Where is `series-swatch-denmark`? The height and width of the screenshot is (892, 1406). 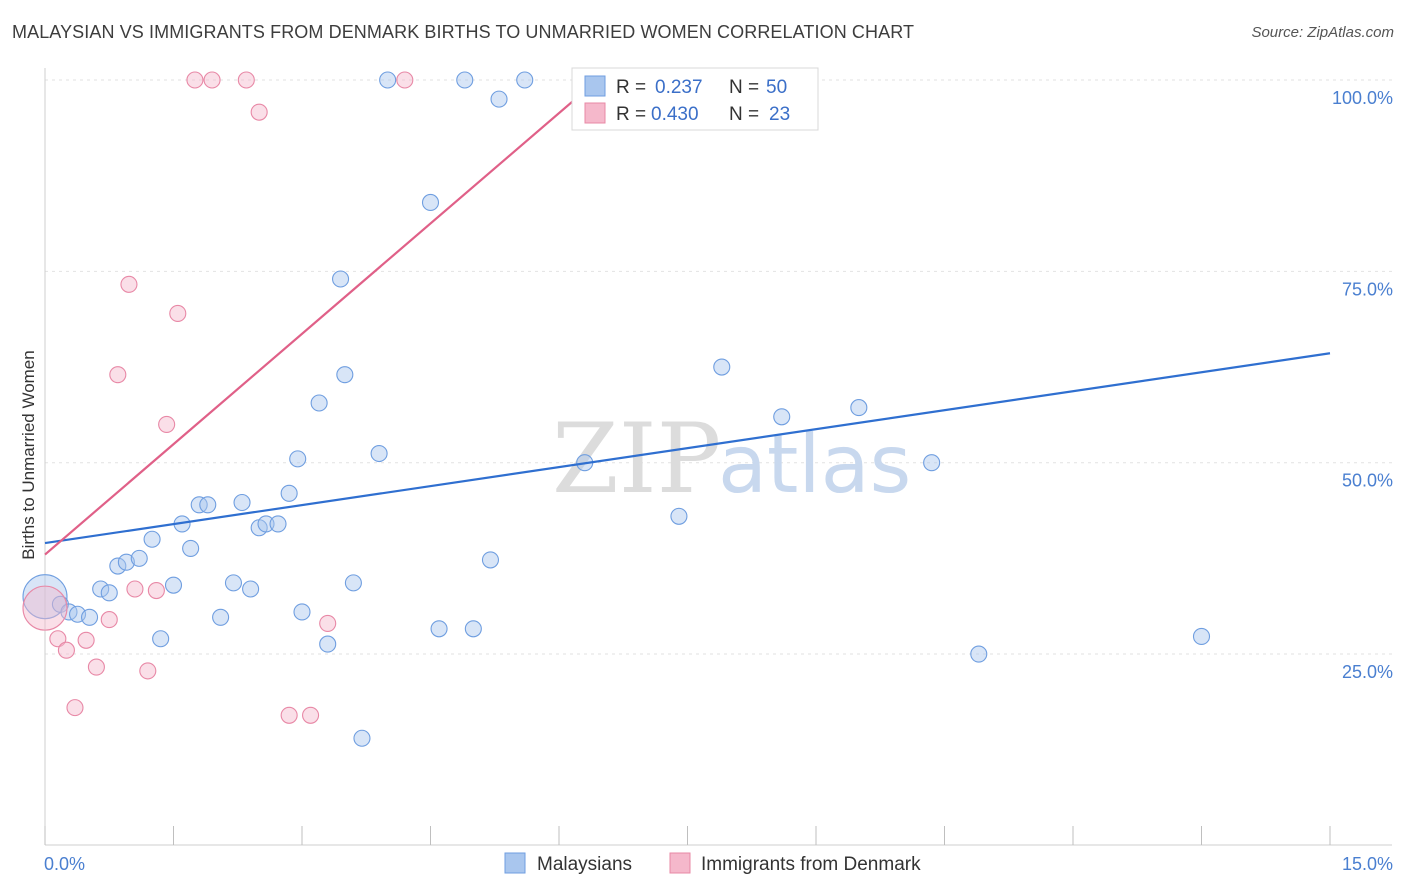
series-swatch-denmark is located at coordinates (680, 863).